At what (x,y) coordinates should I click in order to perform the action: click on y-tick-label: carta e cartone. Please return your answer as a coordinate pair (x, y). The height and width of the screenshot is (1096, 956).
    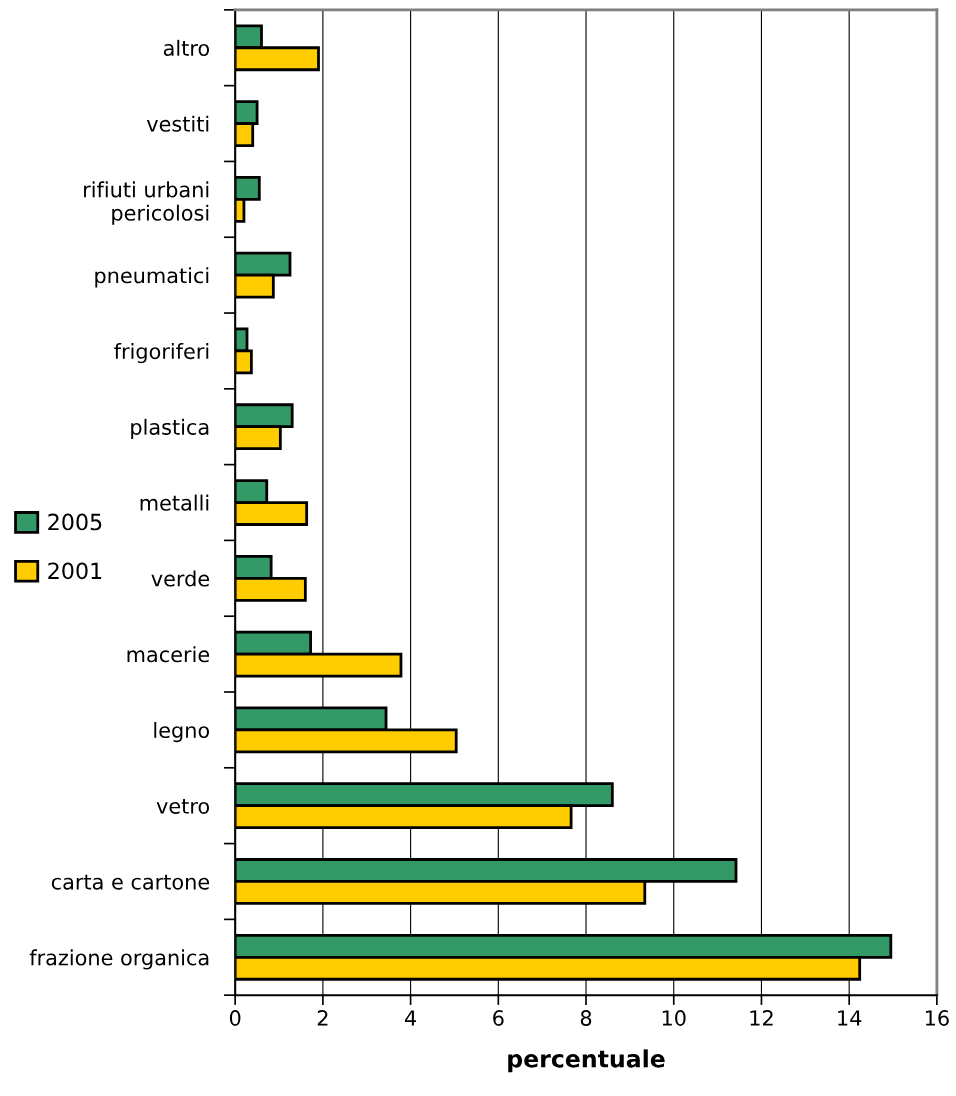
    Looking at the image, I should click on (130, 882).